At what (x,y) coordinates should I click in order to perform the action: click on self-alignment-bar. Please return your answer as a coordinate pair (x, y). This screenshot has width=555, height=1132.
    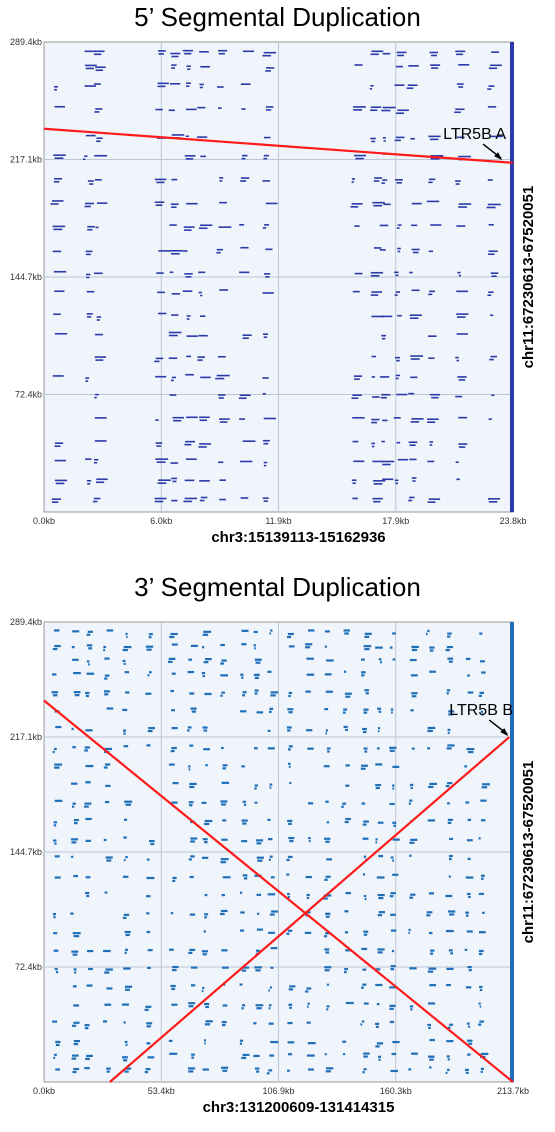
    Looking at the image, I should click on (512, 277).